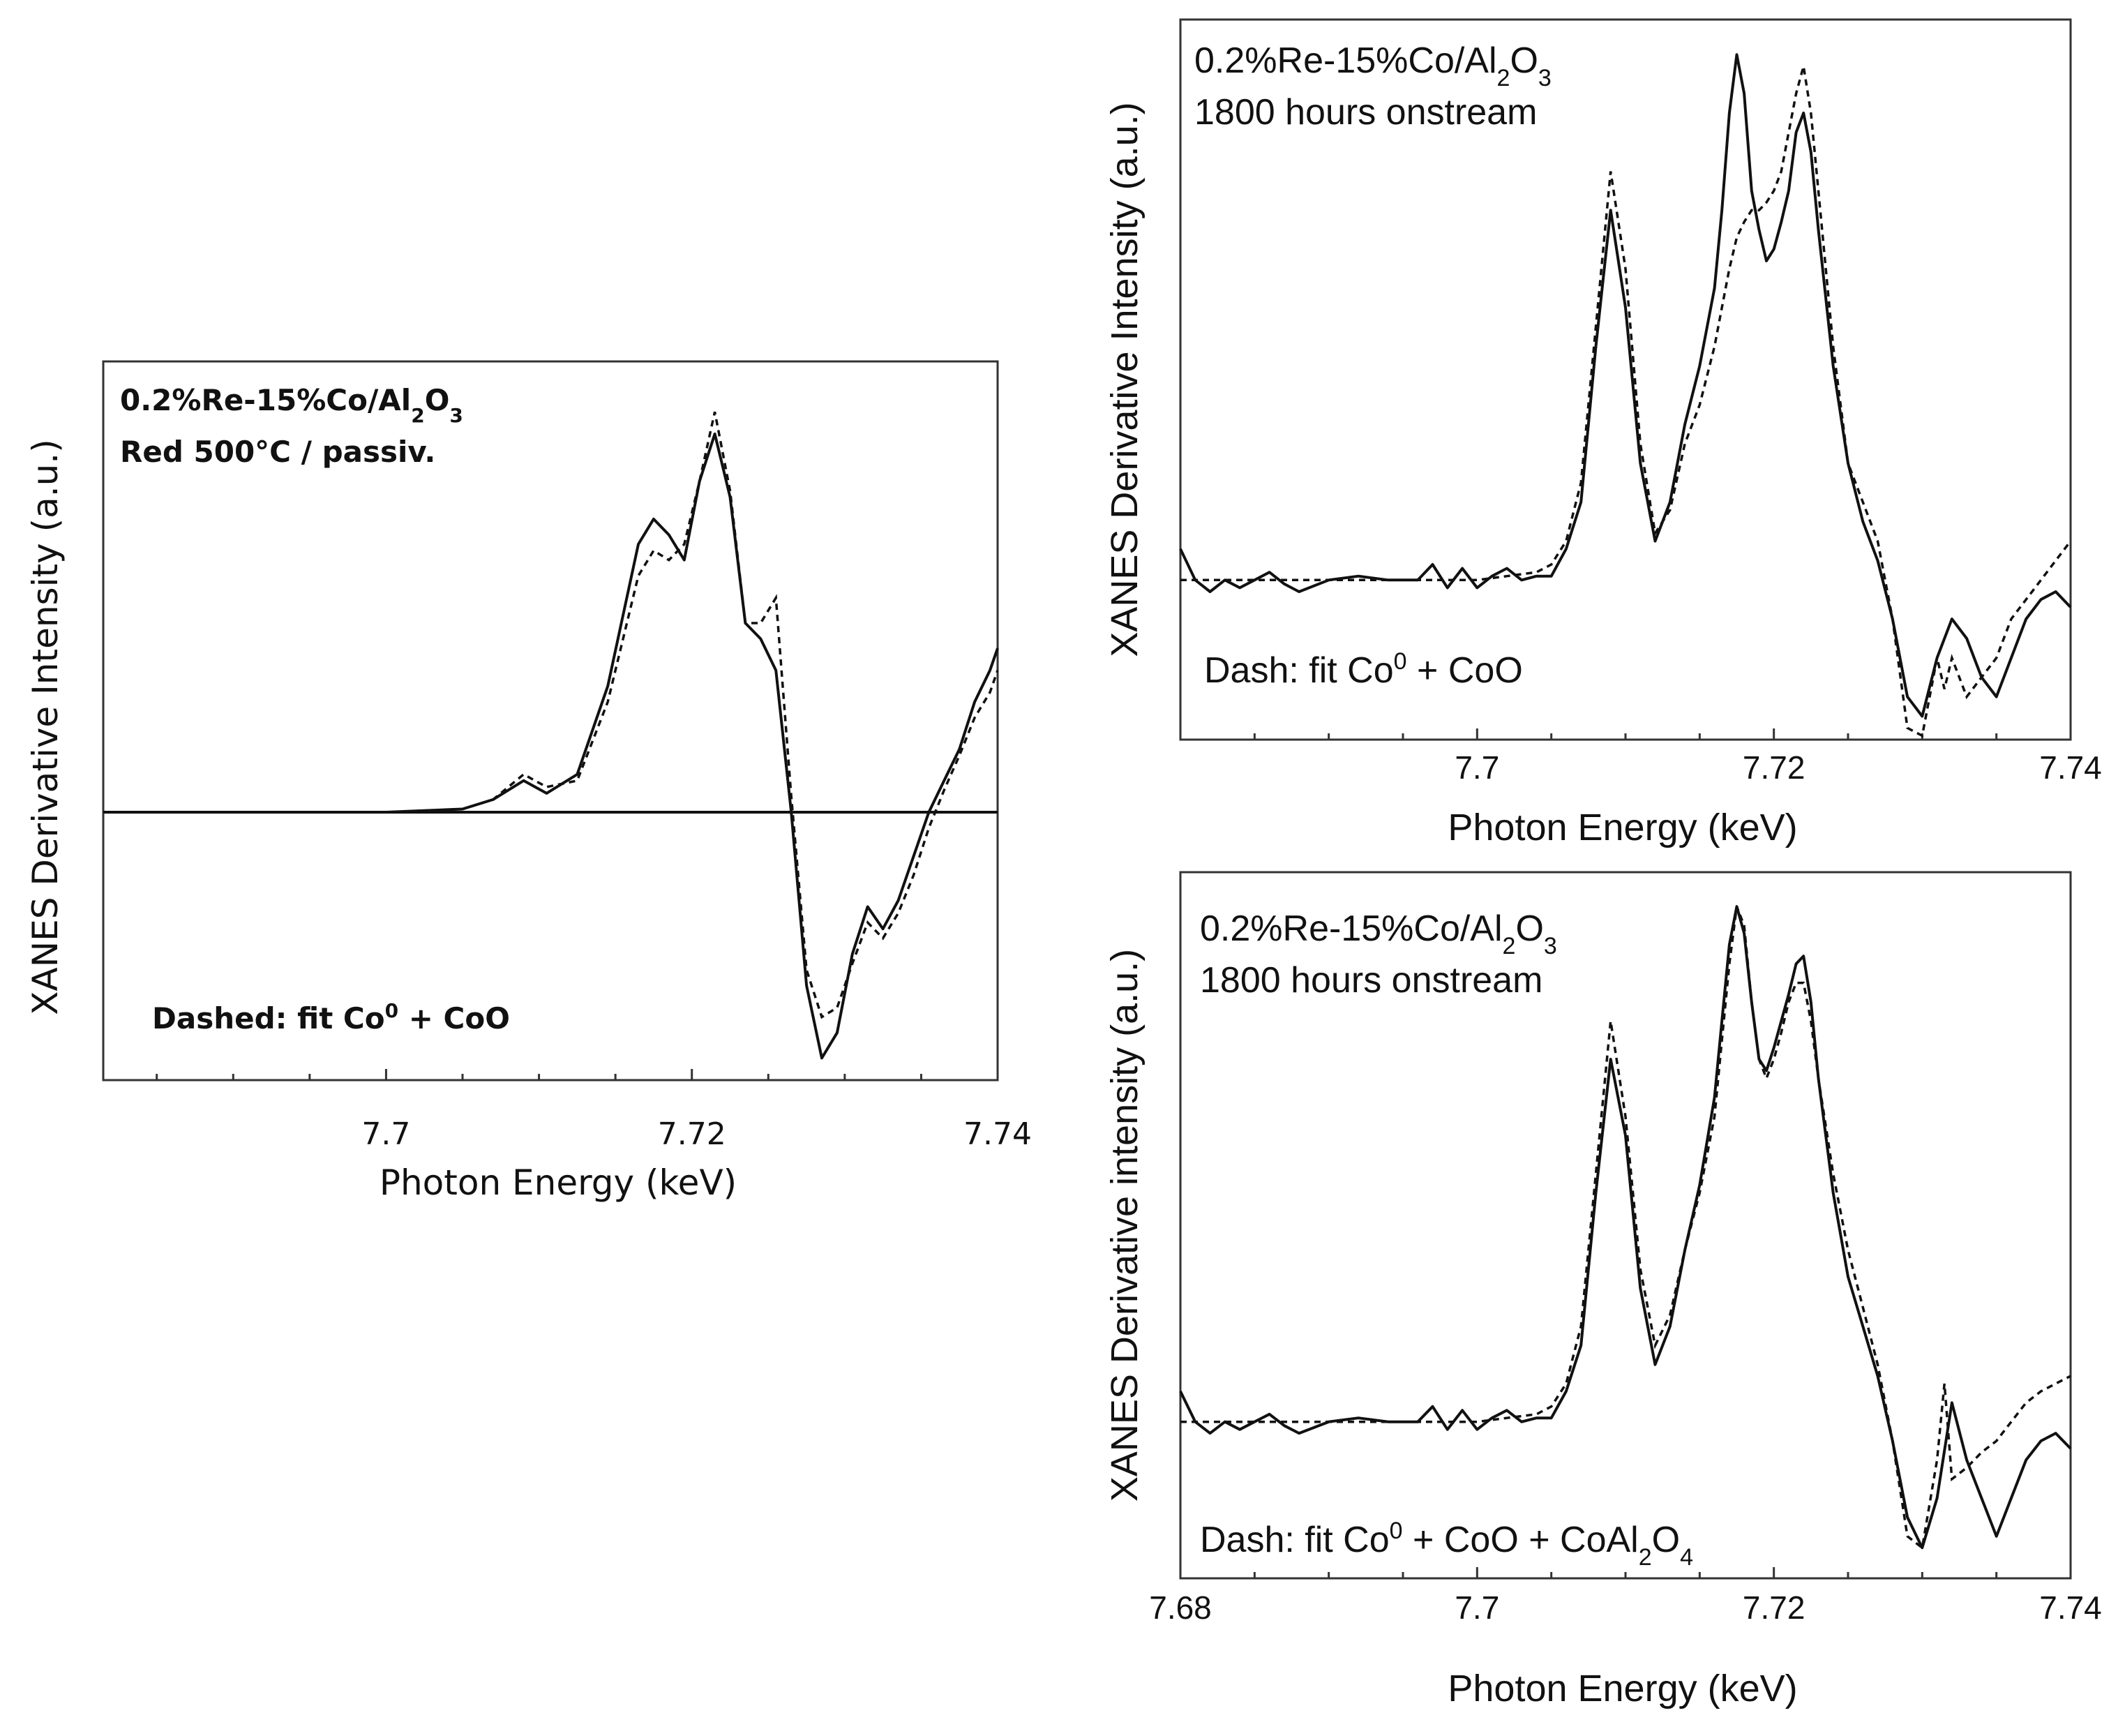 The width and height of the screenshot is (2125, 1736). Describe the element at coordinates (1363, 669) in the screenshot. I see `top-right-legend-note: Dash: fit Co0 + CoO` at that location.